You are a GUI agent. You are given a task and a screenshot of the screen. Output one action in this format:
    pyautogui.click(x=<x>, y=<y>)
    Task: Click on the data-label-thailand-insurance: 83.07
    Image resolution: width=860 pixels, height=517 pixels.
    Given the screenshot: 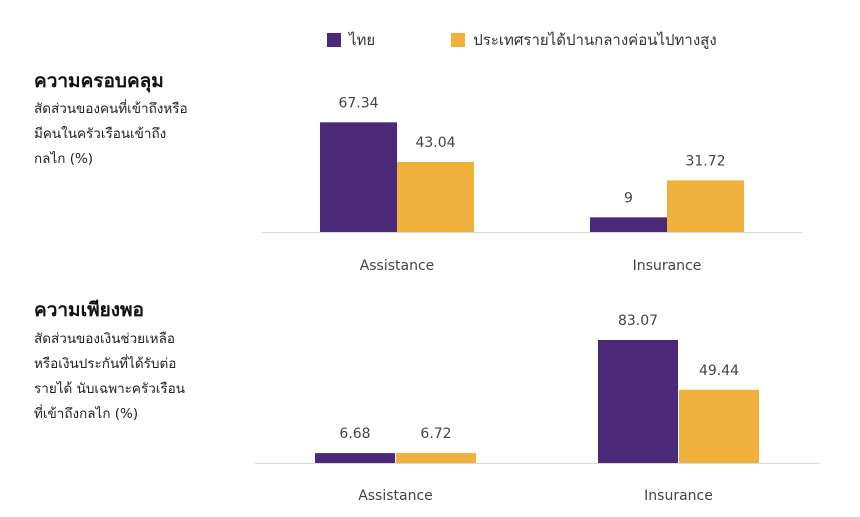 What is the action you would take?
    pyautogui.click(x=638, y=321)
    